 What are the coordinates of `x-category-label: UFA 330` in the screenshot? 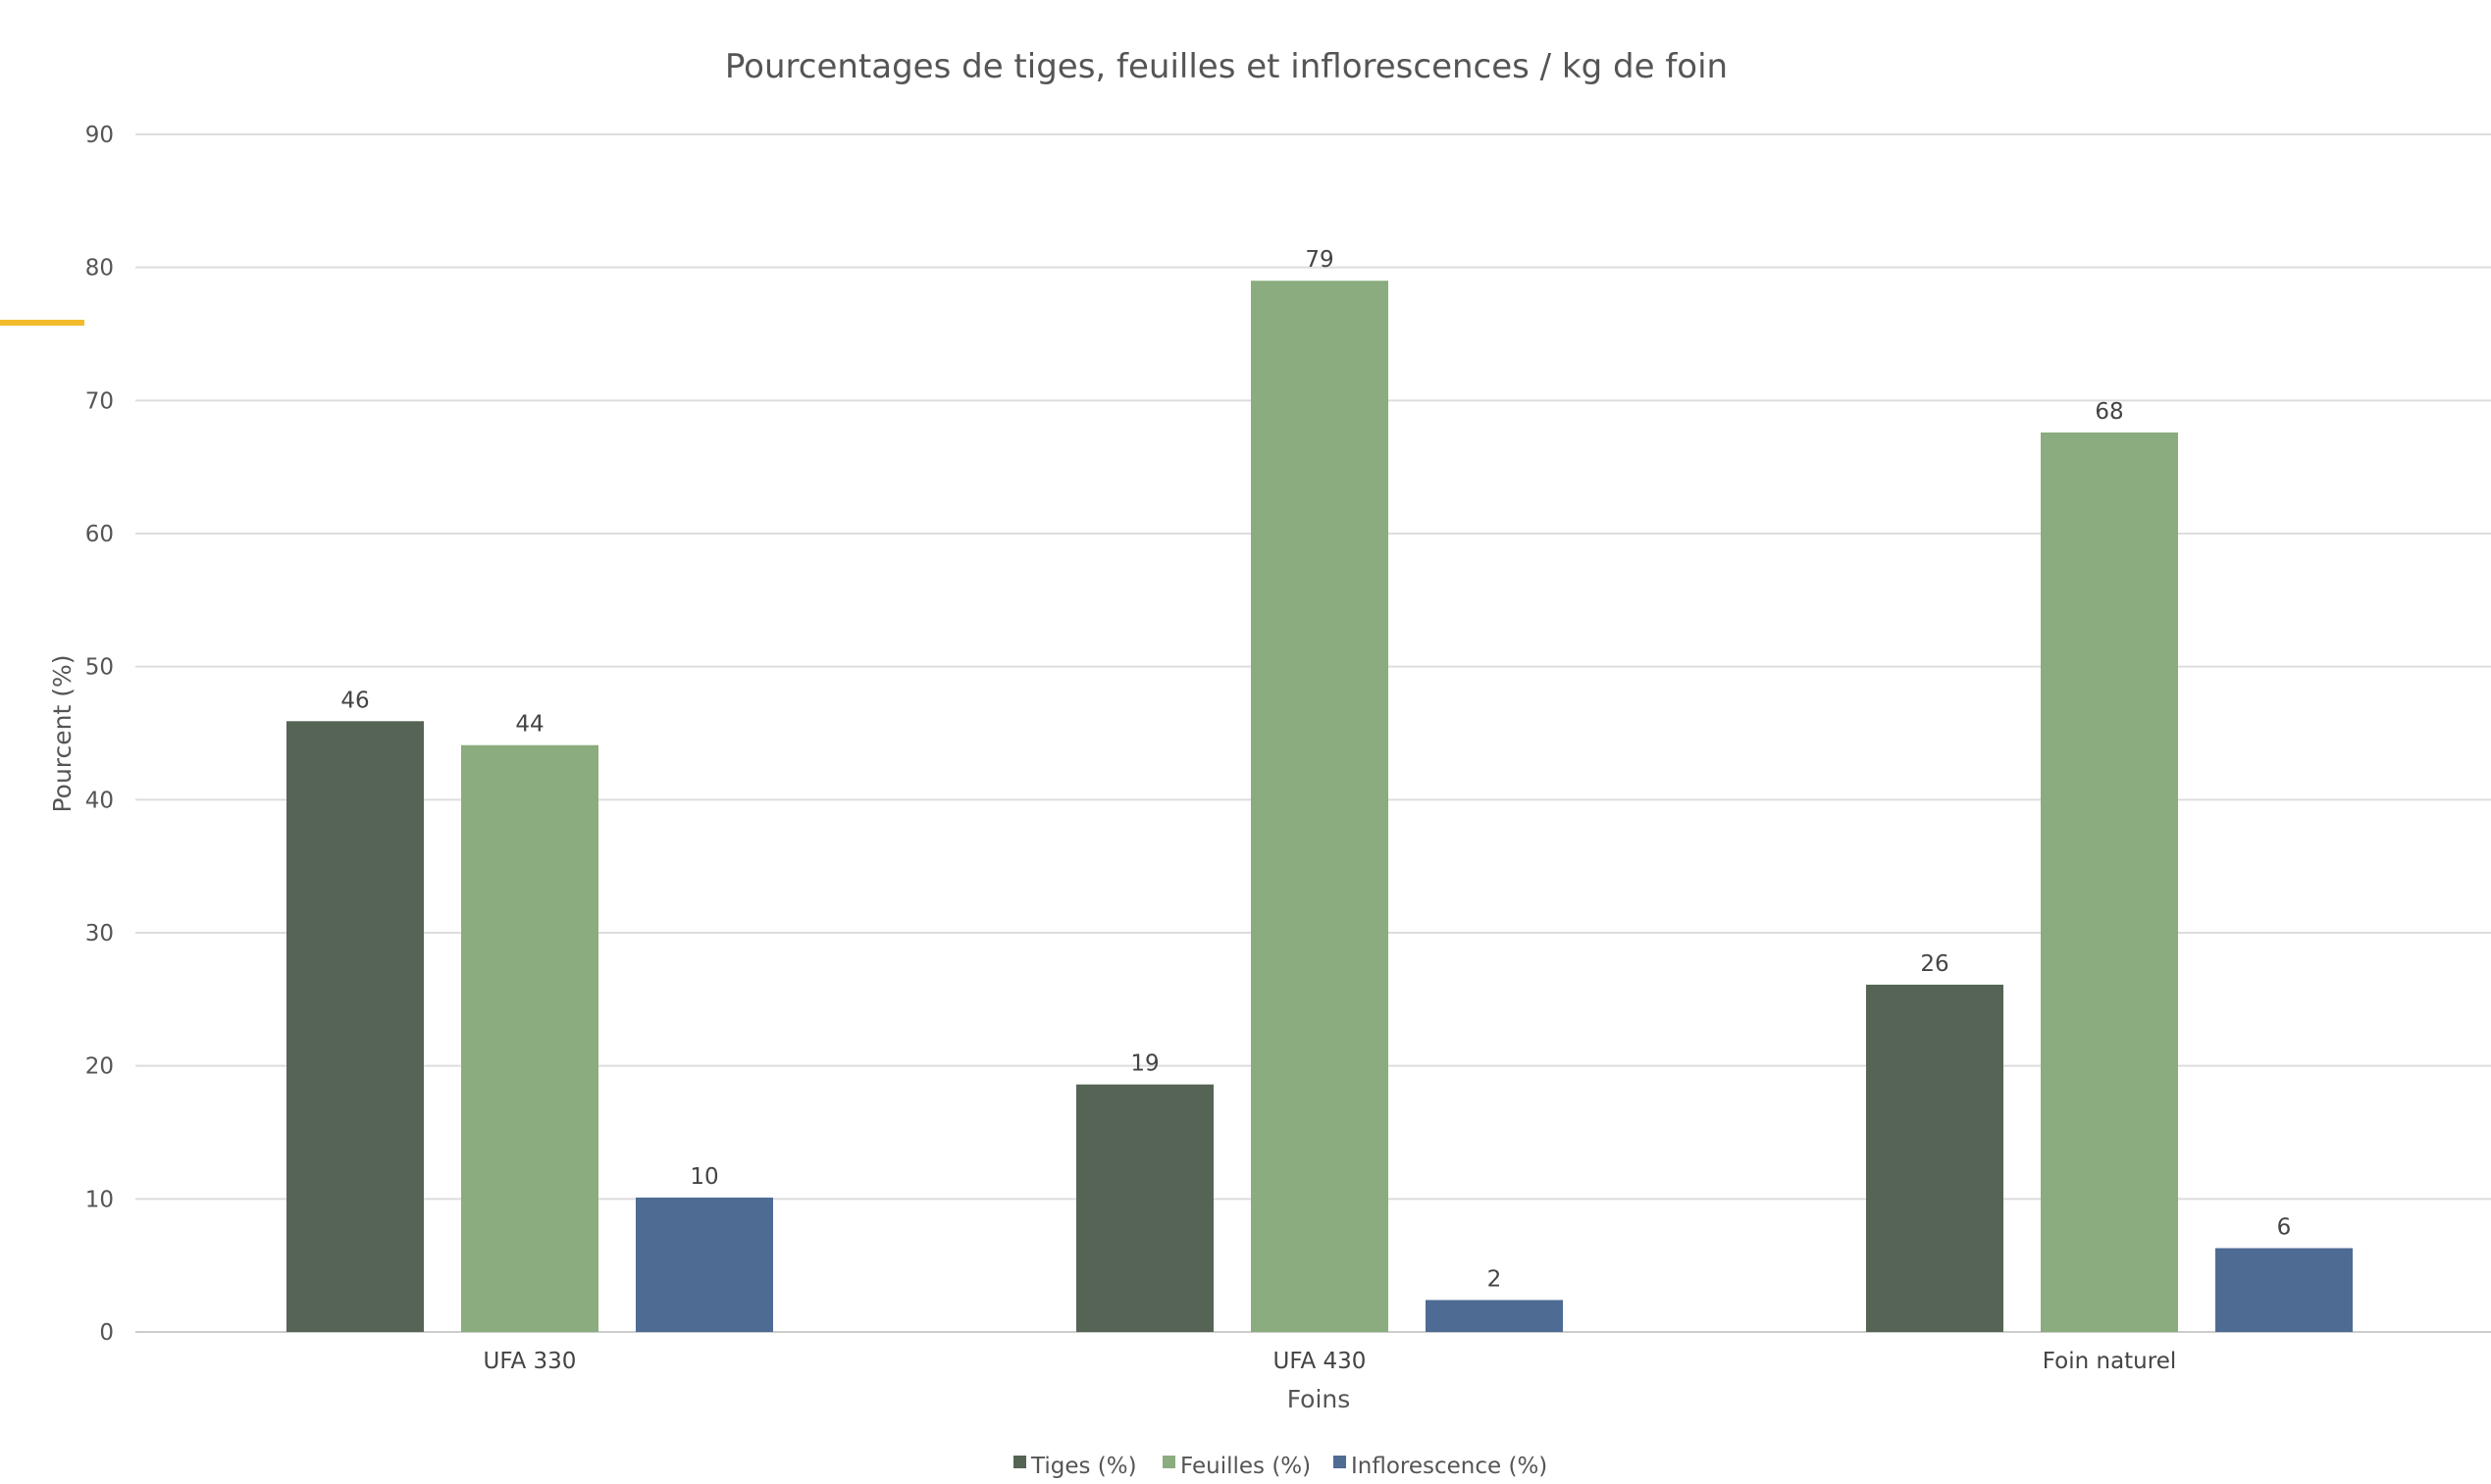 It's located at (530, 1362).